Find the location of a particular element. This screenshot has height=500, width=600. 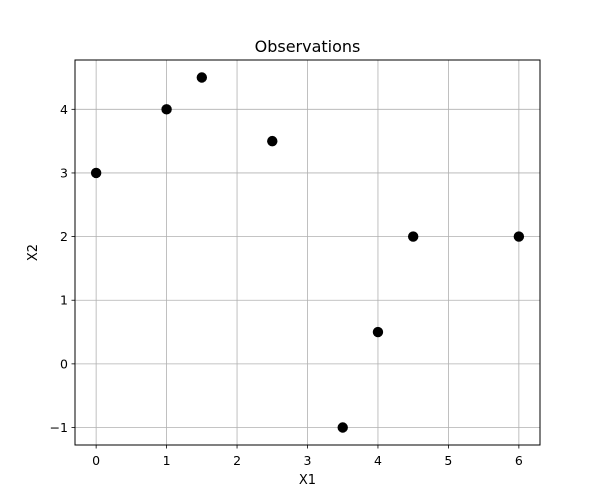

x-tick-label: 3 is located at coordinates (308, 460).